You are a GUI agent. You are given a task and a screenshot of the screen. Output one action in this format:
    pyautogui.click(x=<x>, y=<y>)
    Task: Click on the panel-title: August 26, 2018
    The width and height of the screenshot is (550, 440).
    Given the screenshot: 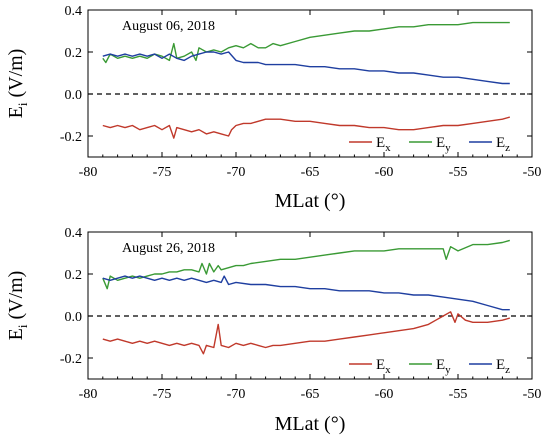 What is the action you would take?
    pyautogui.click(x=168, y=248)
    